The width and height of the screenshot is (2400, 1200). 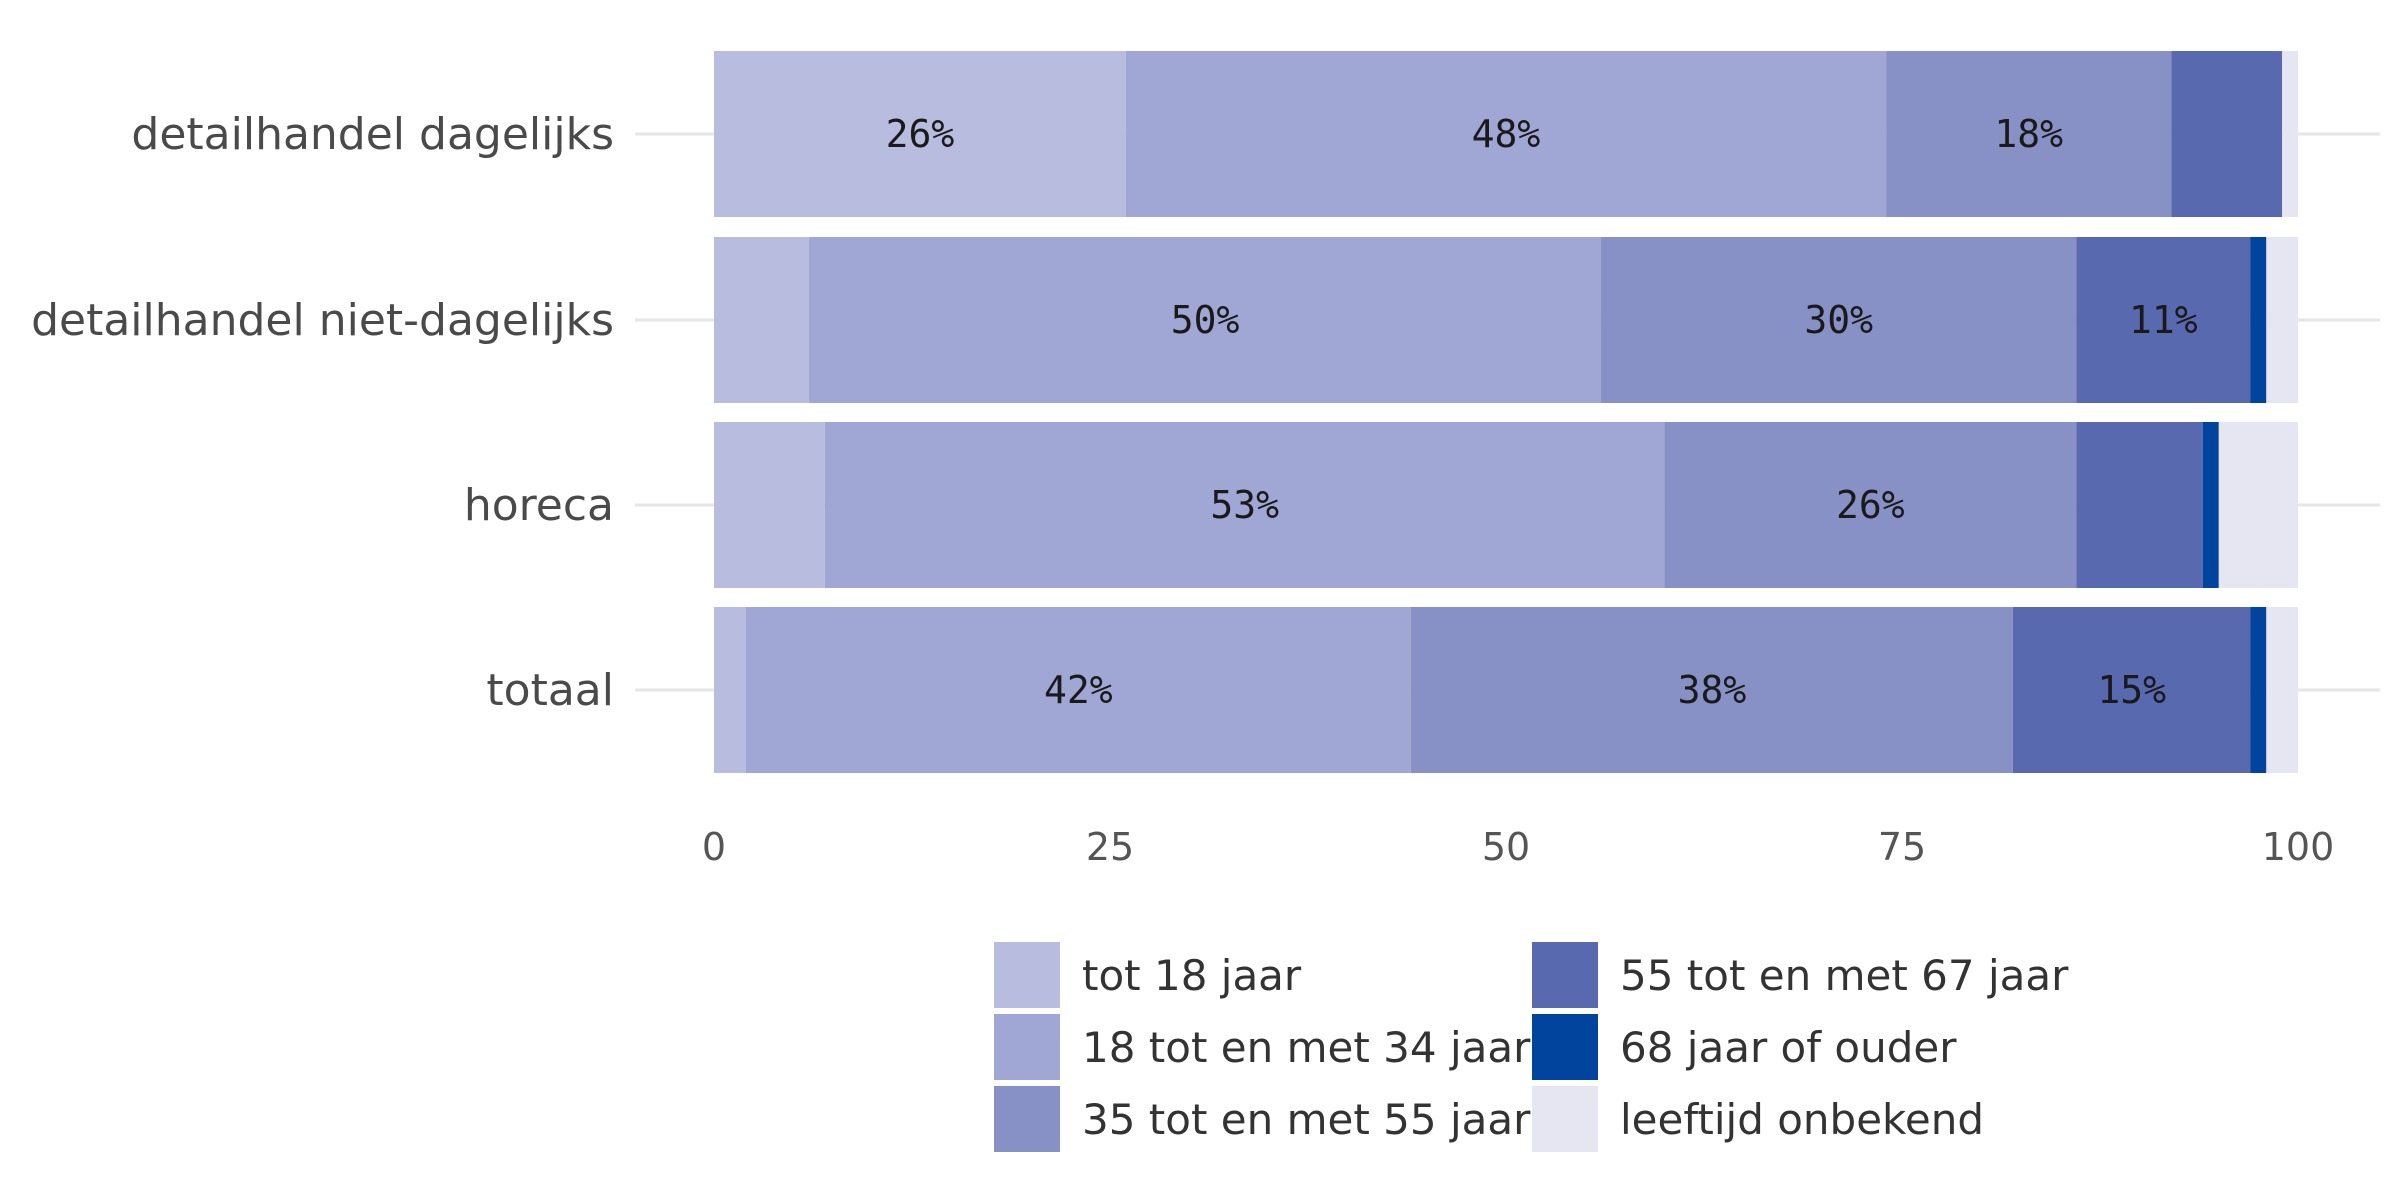 I want to click on legend-item: tot 18 jaar, so click(x=1148, y=975).